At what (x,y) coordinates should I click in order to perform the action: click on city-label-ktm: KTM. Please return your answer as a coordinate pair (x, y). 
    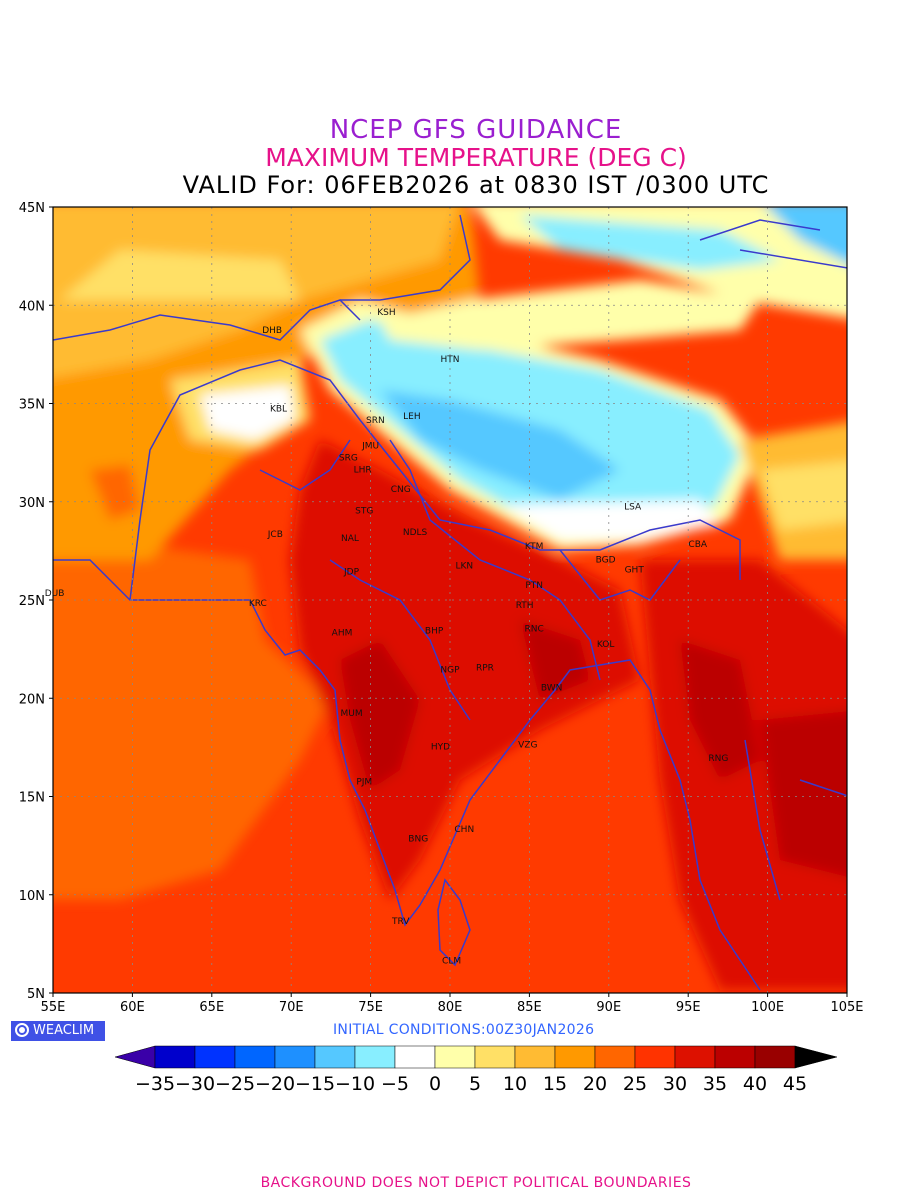
    Looking at the image, I should click on (534, 547).